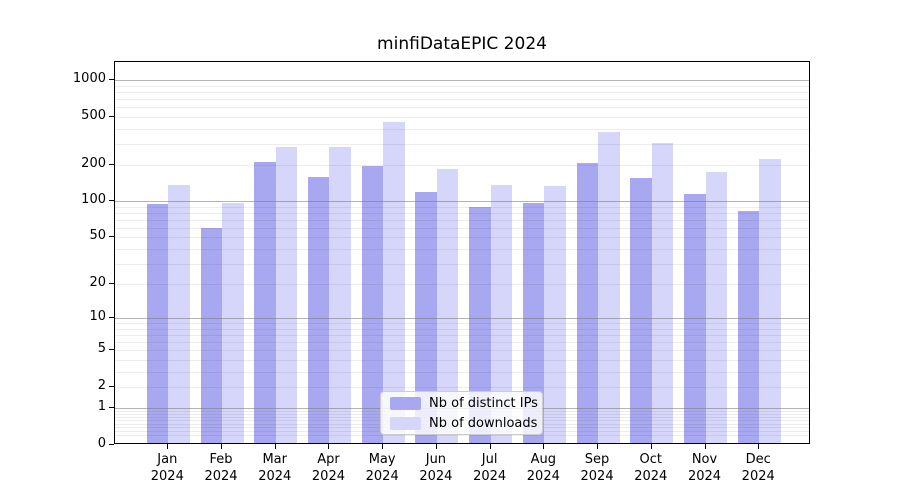 The image size is (900, 500). I want to click on y-tick-label: 200, so click(93, 164).